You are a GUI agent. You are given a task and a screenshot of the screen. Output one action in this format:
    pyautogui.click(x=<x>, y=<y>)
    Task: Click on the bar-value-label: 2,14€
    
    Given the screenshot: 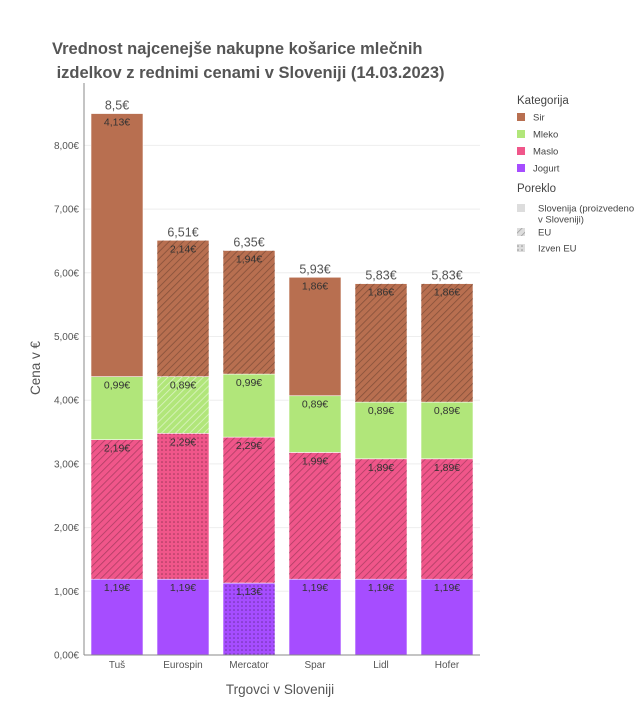 What is the action you would take?
    pyautogui.click(x=183, y=249)
    